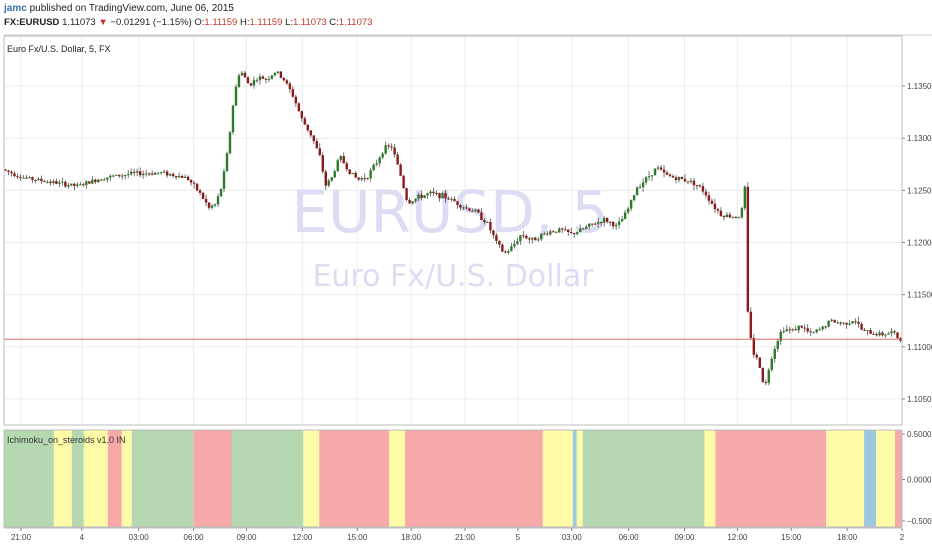 This screenshot has width=932, height=550. Describe the element at coordinates (919, 434) in the screenshot. I see `indicator-tick-label: 0.5000` at that location.